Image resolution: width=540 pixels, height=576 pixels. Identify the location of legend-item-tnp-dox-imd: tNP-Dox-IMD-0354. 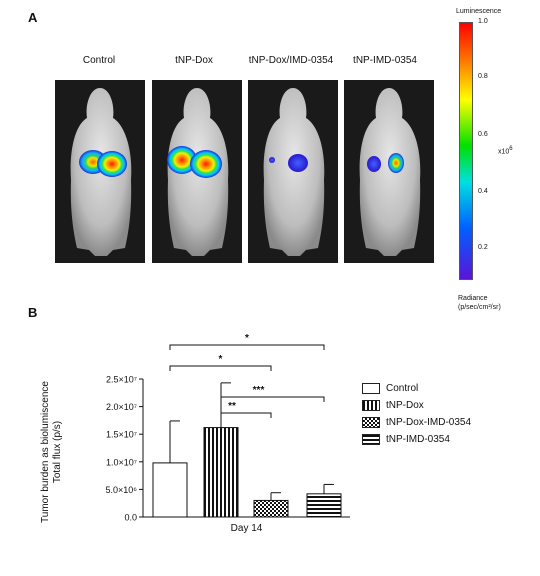
(416, 422).